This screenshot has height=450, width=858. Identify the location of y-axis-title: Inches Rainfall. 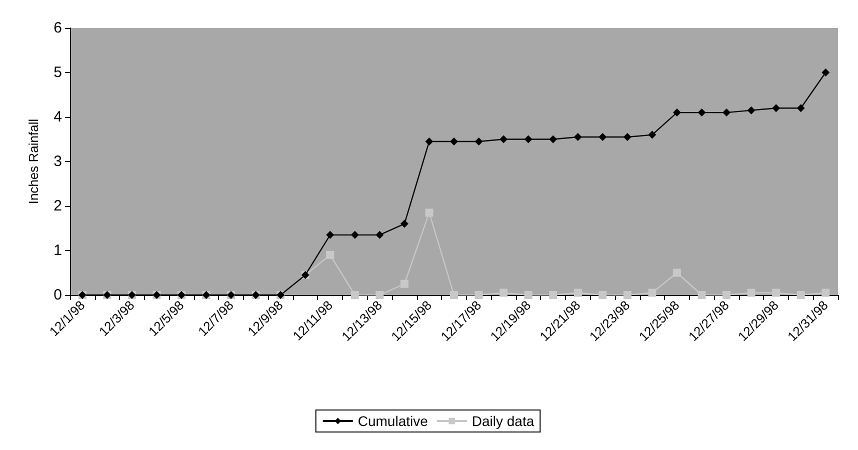
(33, 161).